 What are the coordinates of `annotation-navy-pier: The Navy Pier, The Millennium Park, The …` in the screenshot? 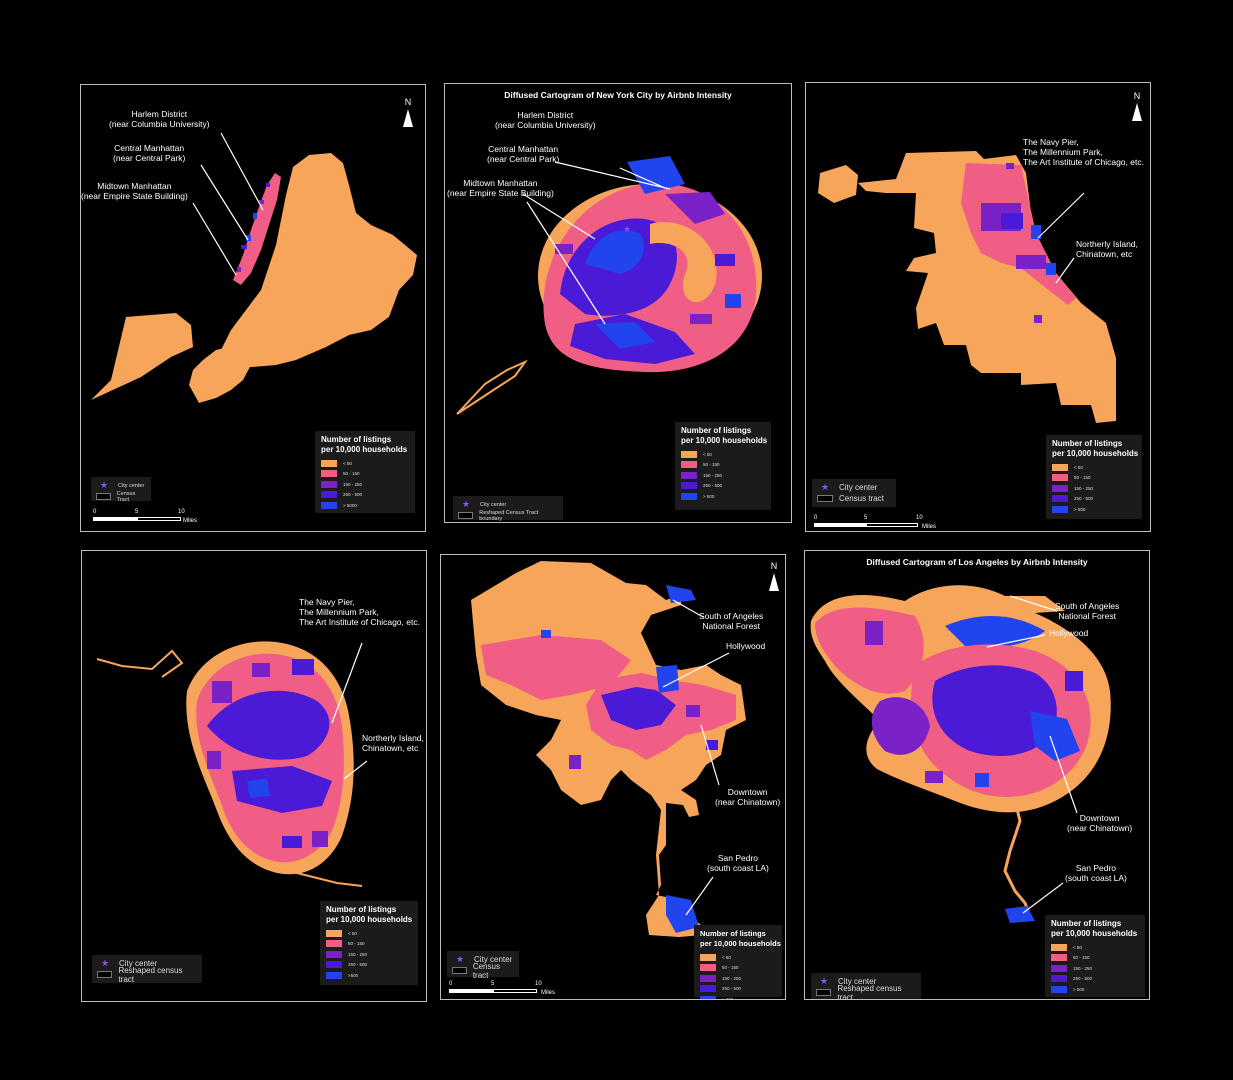 It's located at (1083, 152).